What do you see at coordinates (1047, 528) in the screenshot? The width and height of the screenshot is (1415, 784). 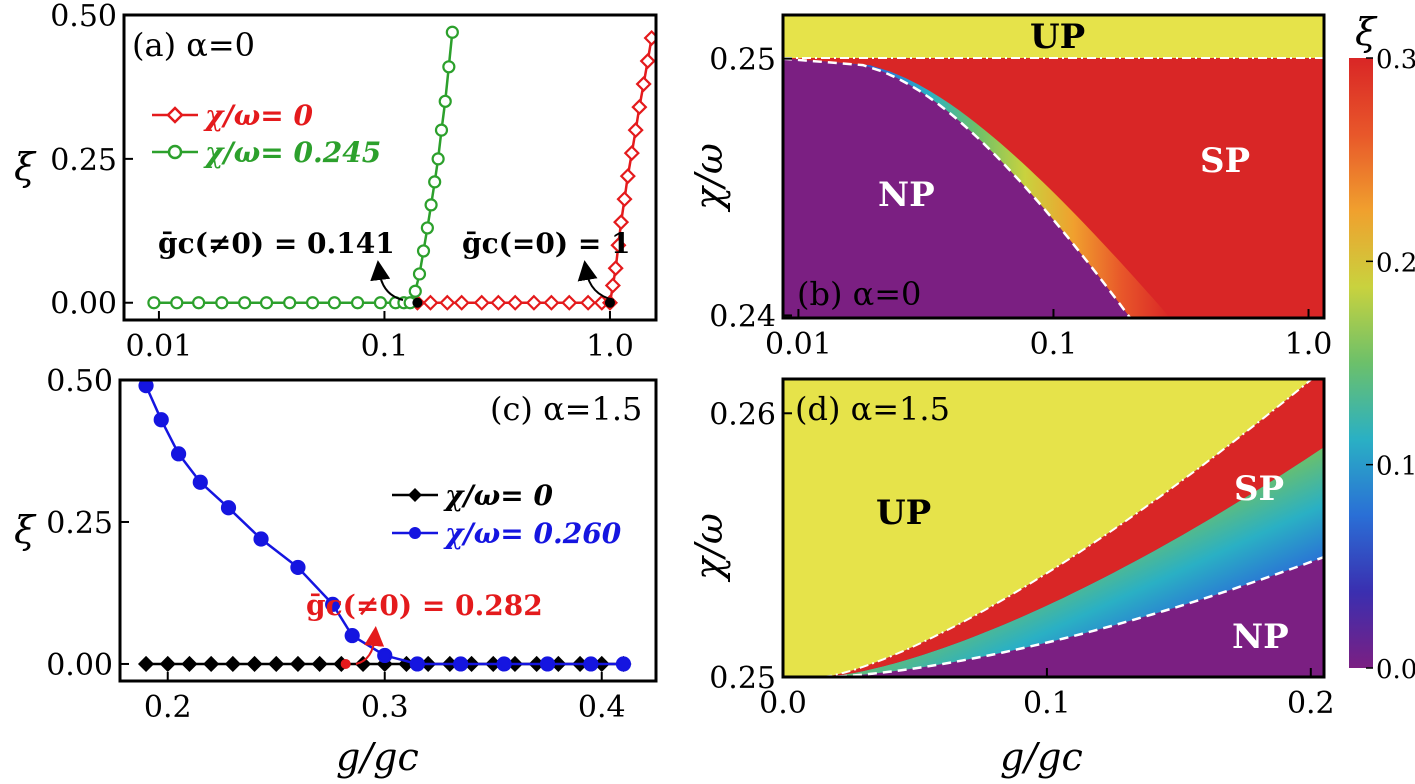 I see `region-d-UP` at bounding box center [1047, 528].